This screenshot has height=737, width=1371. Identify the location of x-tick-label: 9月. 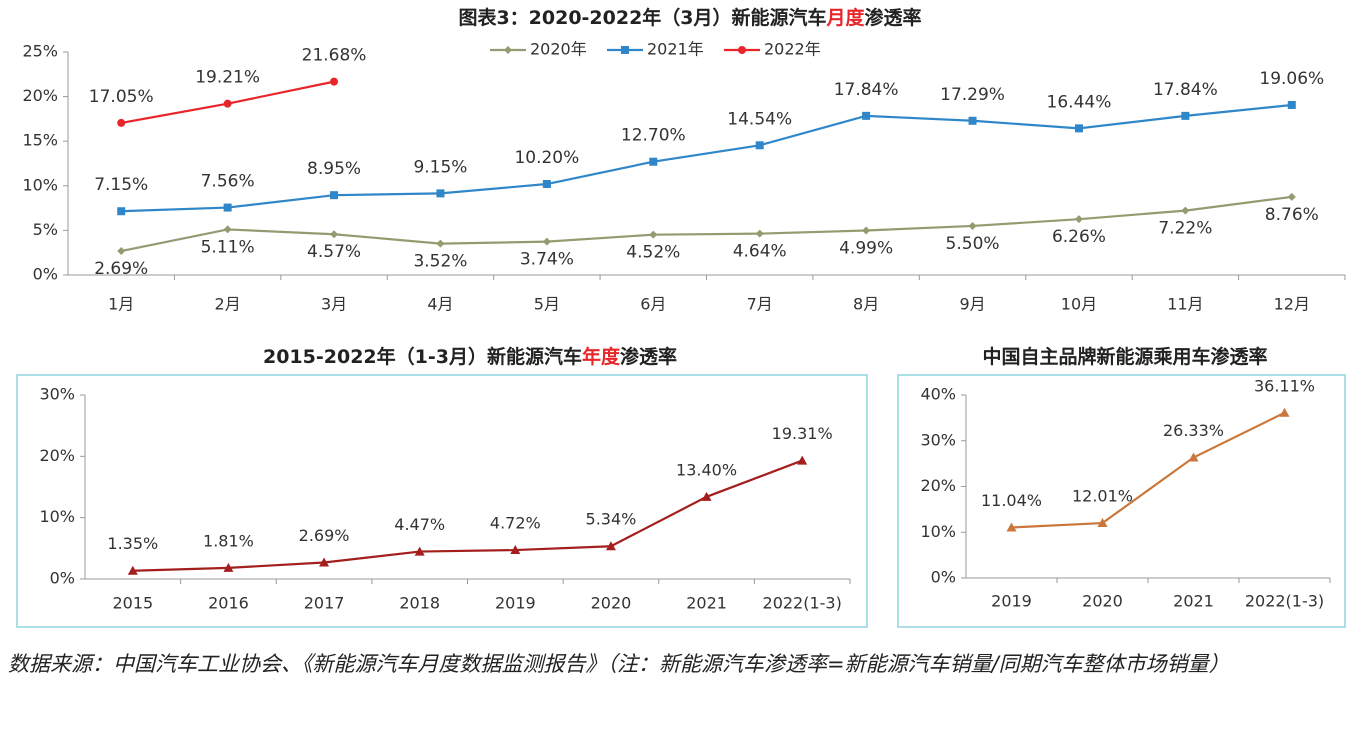
(972, 304).